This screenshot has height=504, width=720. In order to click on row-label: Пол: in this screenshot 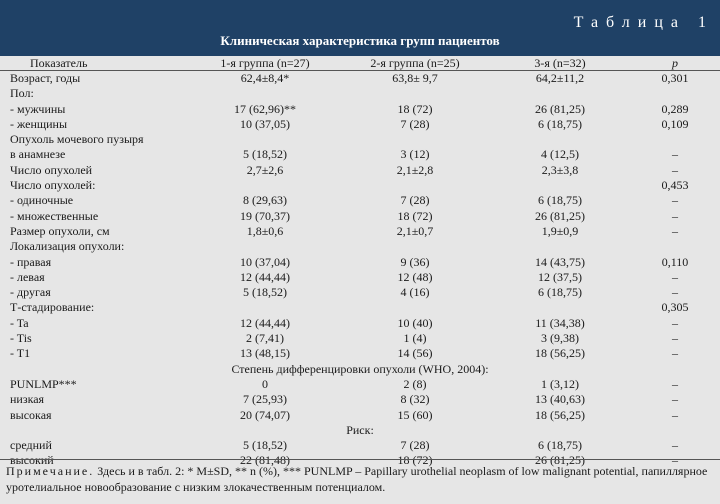, I will do `click(22, 93)`.